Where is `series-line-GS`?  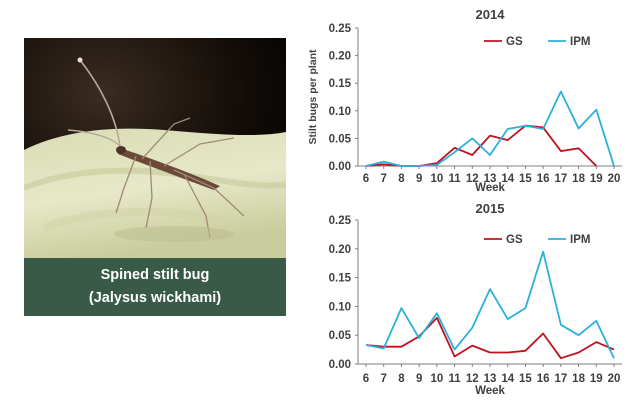 series-line-GS is located at coordinates (490, 338).